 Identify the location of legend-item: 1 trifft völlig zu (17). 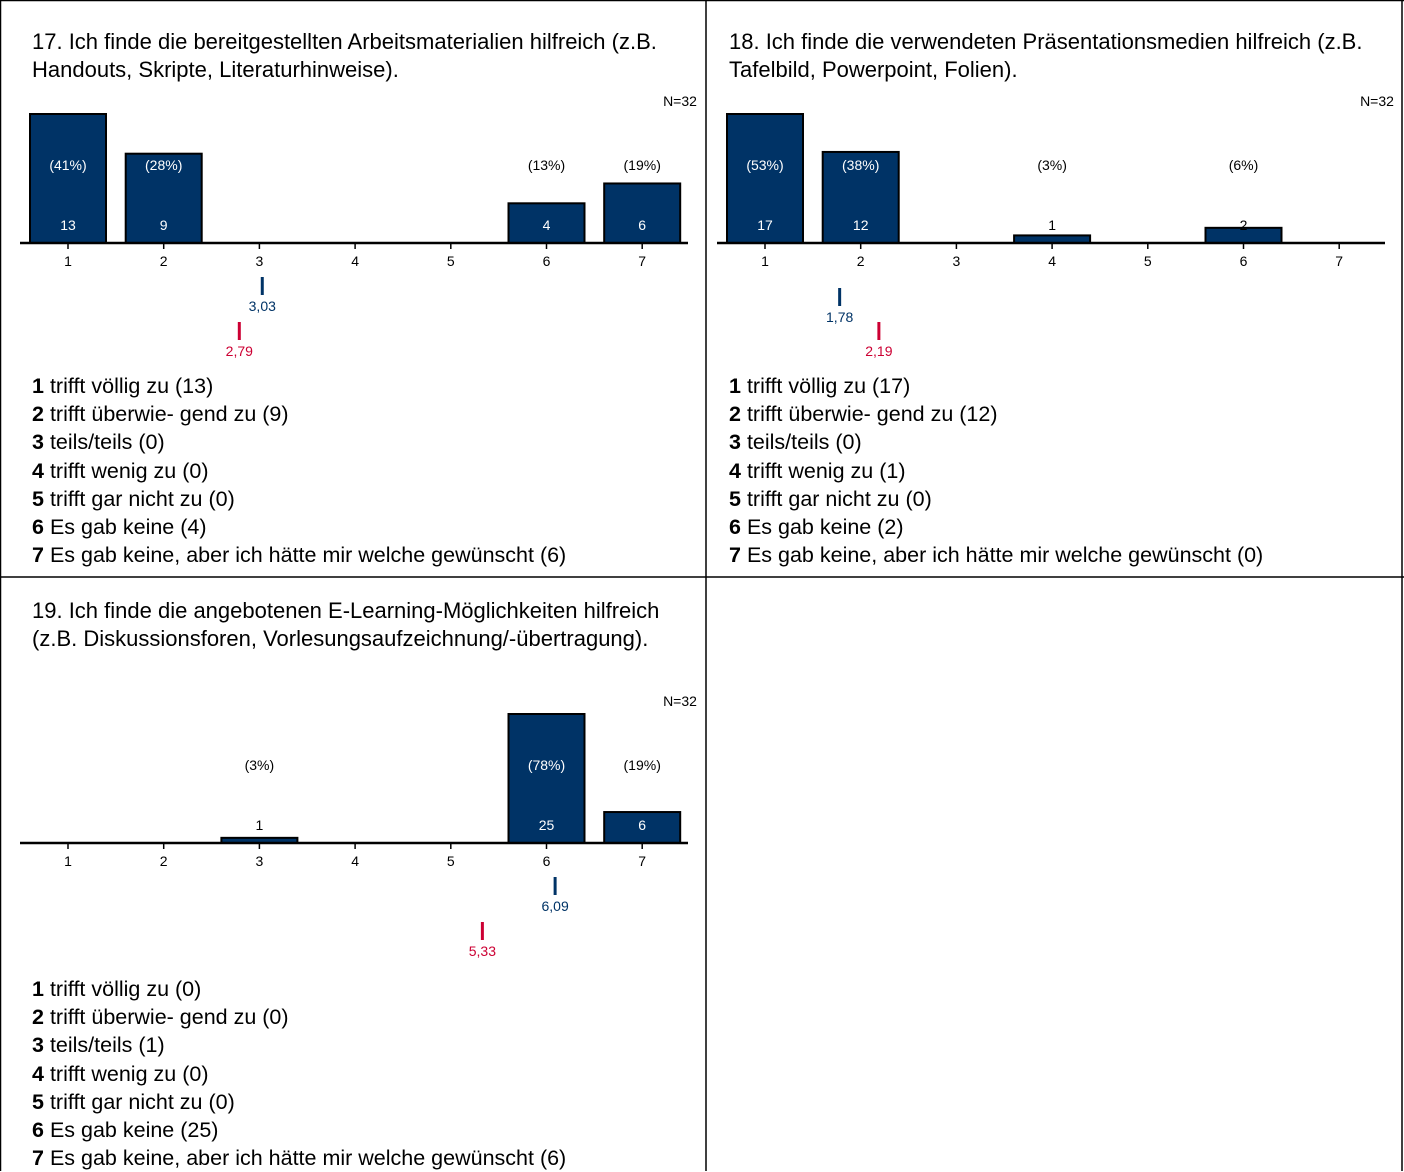
(996, 386).